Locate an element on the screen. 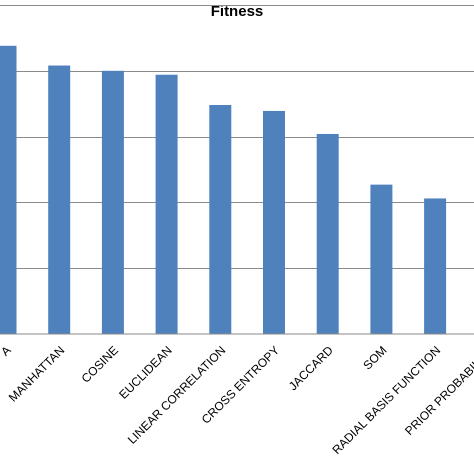 Image resolution: width=474 pixels, height=474 pixels. x-tick-label: EUCLIDEAN is located at coordinates (145, 372).